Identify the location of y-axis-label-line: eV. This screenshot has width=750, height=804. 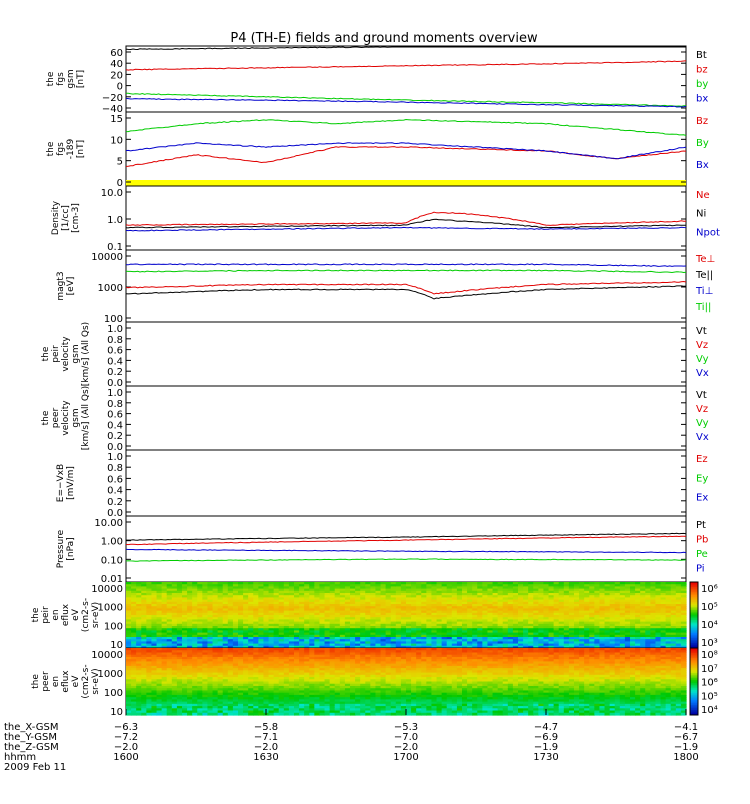
(76, 614).